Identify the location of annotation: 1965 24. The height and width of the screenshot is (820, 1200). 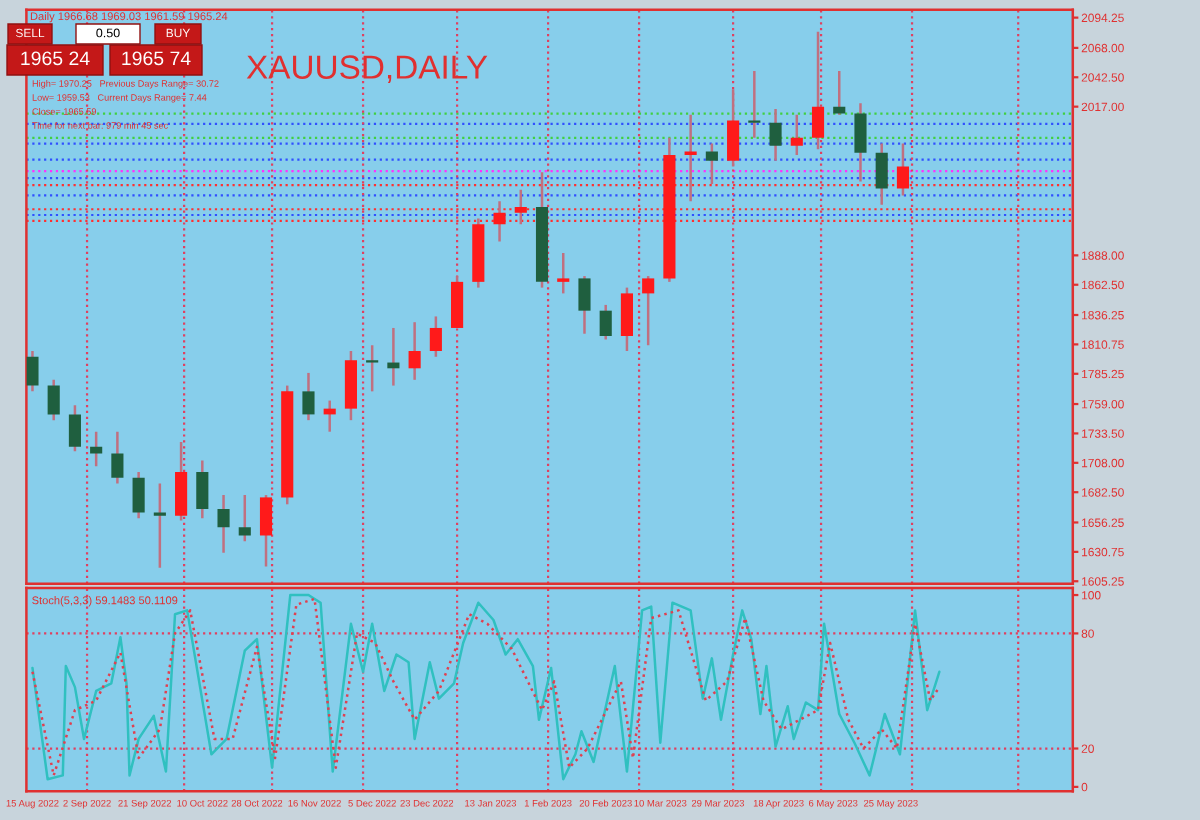
(55, 58).